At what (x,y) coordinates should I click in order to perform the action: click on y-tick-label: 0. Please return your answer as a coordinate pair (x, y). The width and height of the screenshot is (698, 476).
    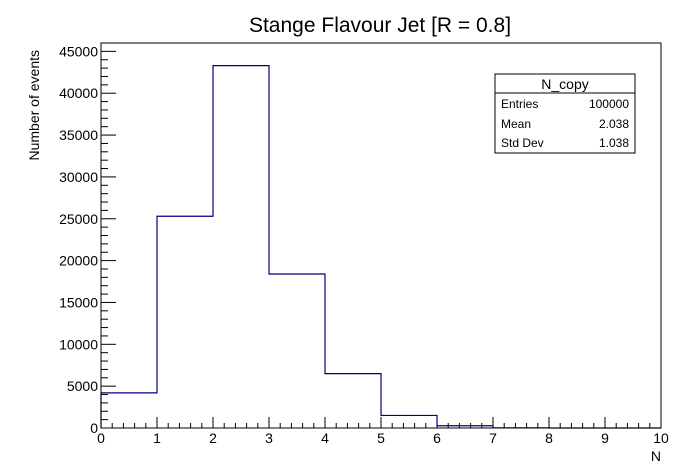
    Looking at the image, I should click on (94, 428).